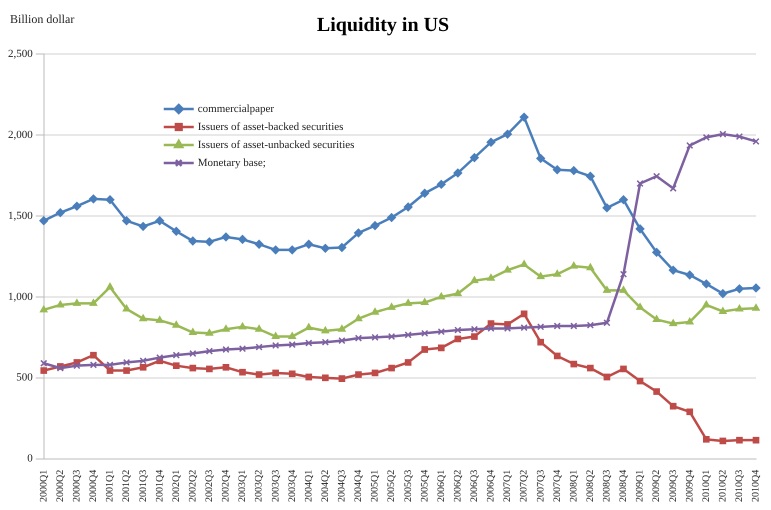 This screenshot has height=510, width=771. Describe the element at coordinates (392, 486) in the screenshot. I see `x-tick-label: 2005Q2` at that location.